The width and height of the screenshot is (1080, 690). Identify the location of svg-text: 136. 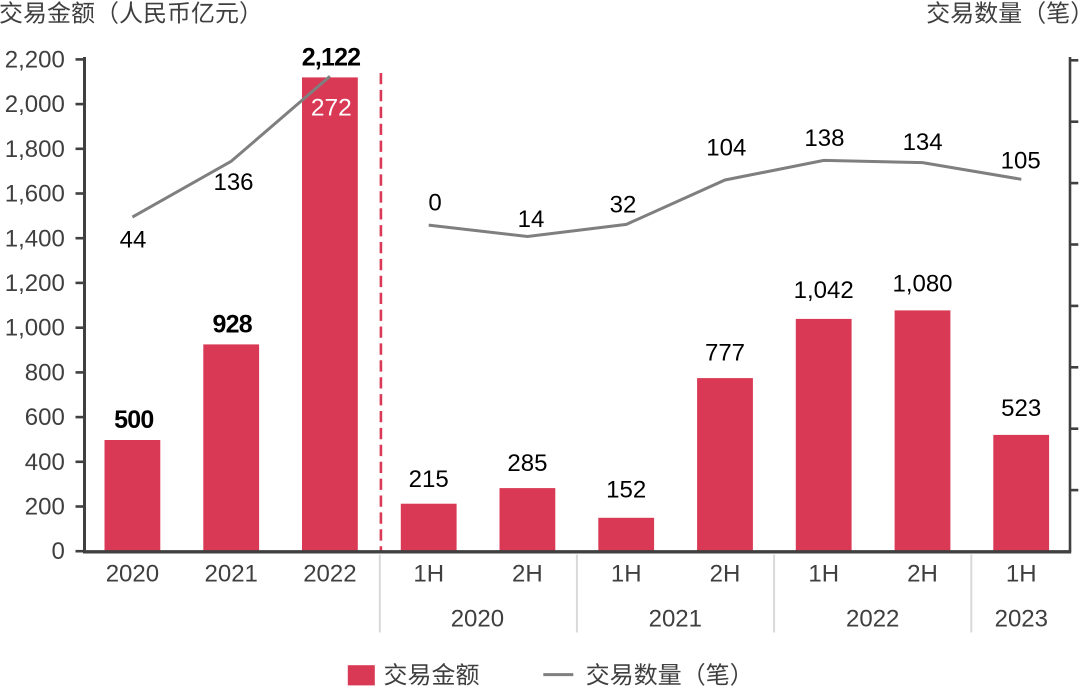
(233, 182).